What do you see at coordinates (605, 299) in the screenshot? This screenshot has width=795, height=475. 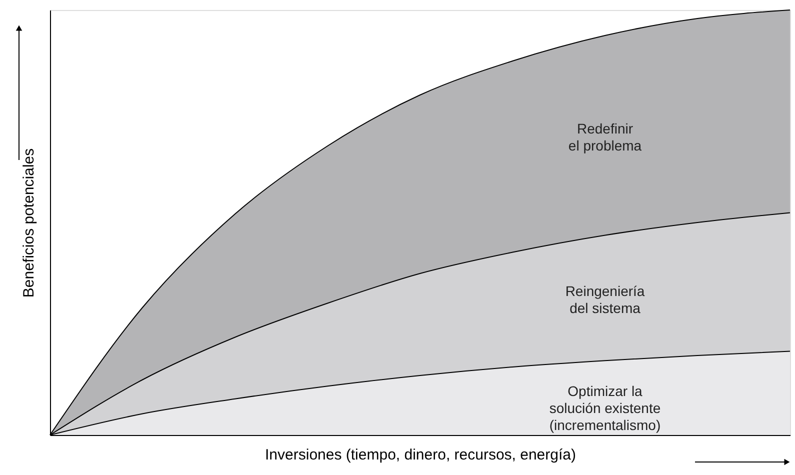 I see `series-label: Reingeniería del sistema` at bounding box center [605, 299].